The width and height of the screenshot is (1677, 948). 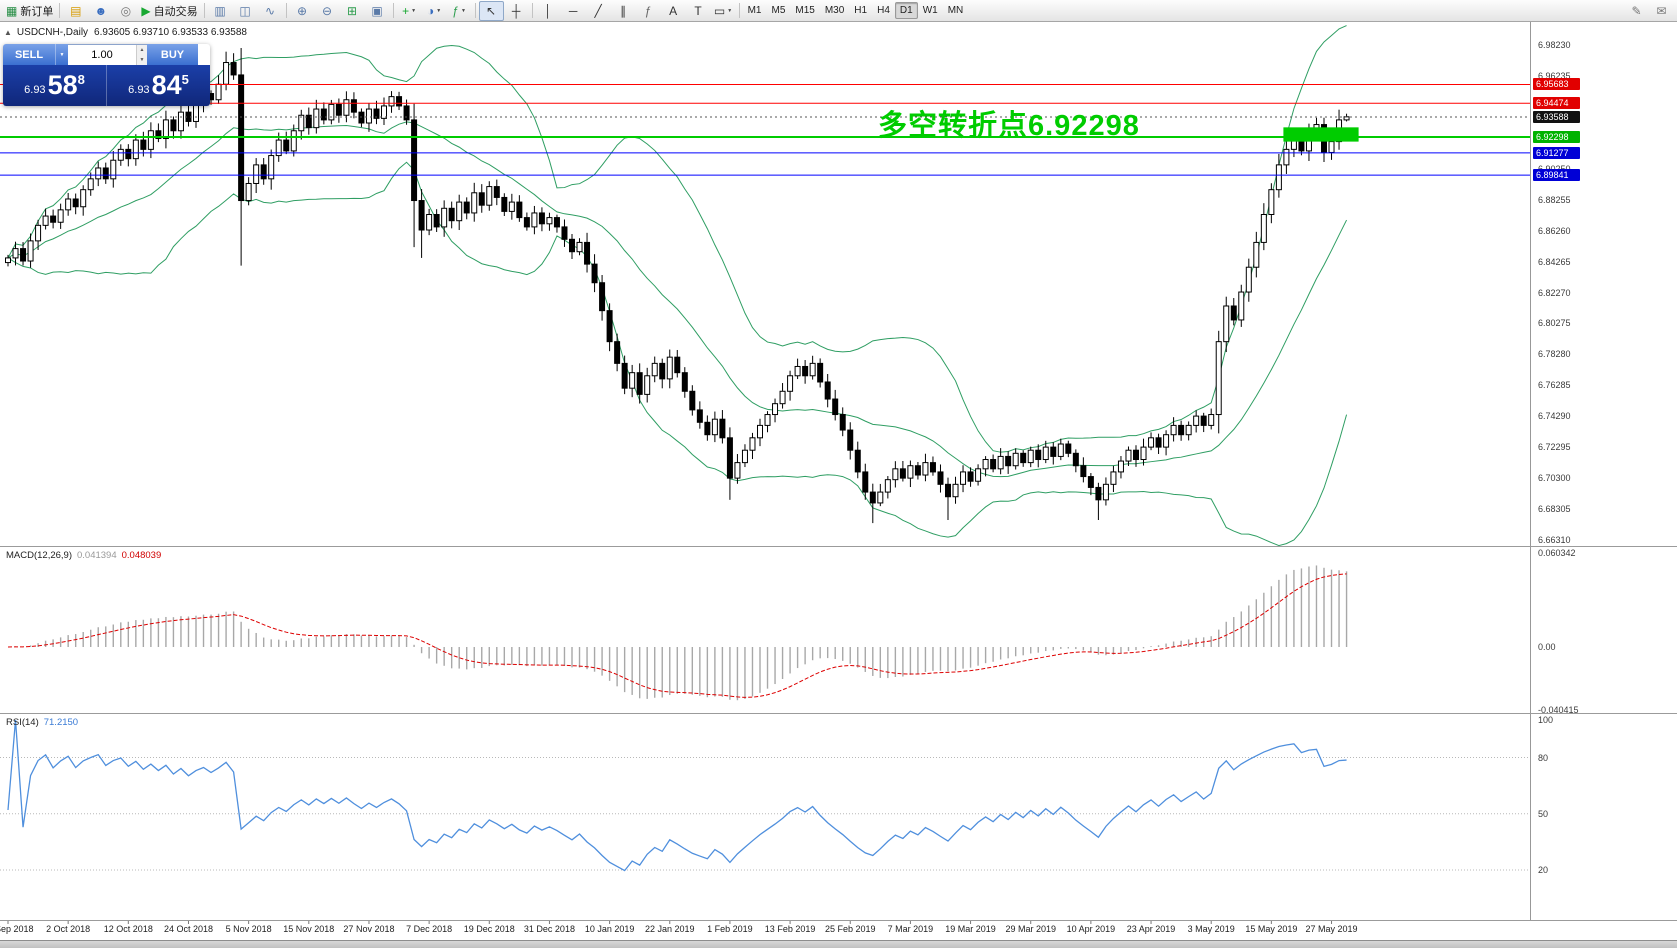 What do you see at coordinates (1091, 929) in the screenshot?
I see `date-label: 10 Apr 2019` at bounding box center [1091, 929].